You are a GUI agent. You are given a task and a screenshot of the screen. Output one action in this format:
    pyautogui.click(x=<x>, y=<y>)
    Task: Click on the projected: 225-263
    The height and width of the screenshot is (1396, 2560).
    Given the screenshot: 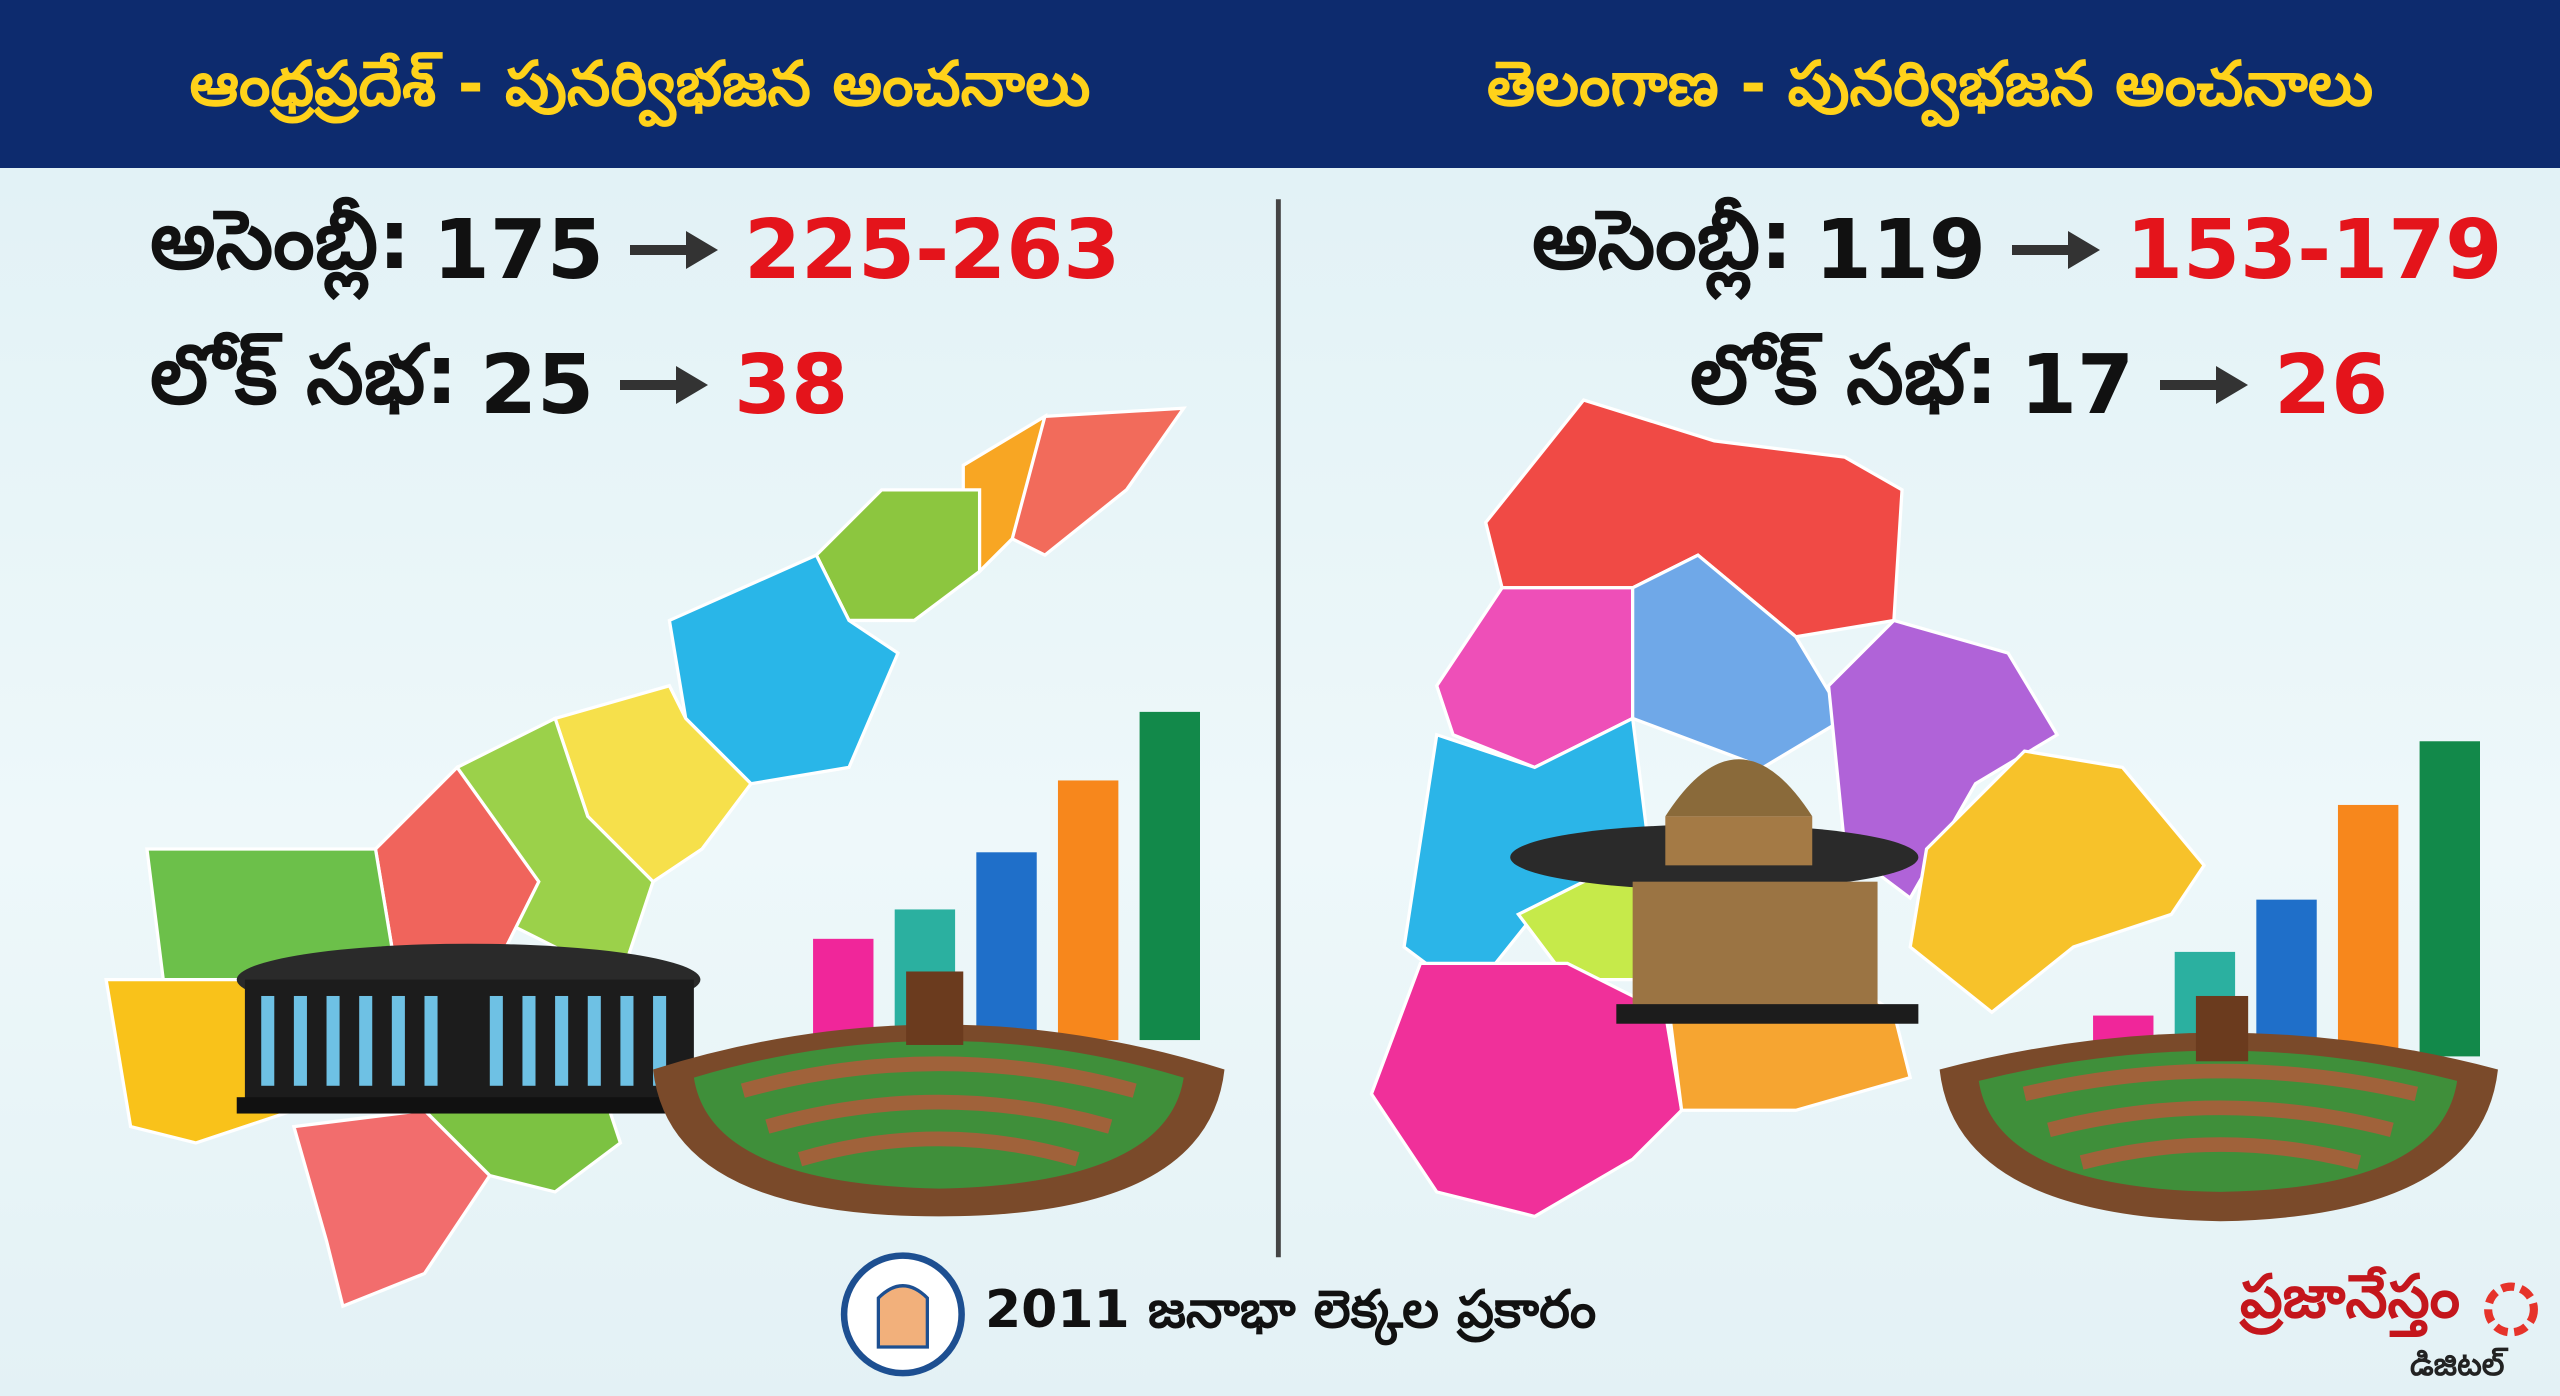 What is the action you would take?
    pyautogui.click(x=932, y=250)
    